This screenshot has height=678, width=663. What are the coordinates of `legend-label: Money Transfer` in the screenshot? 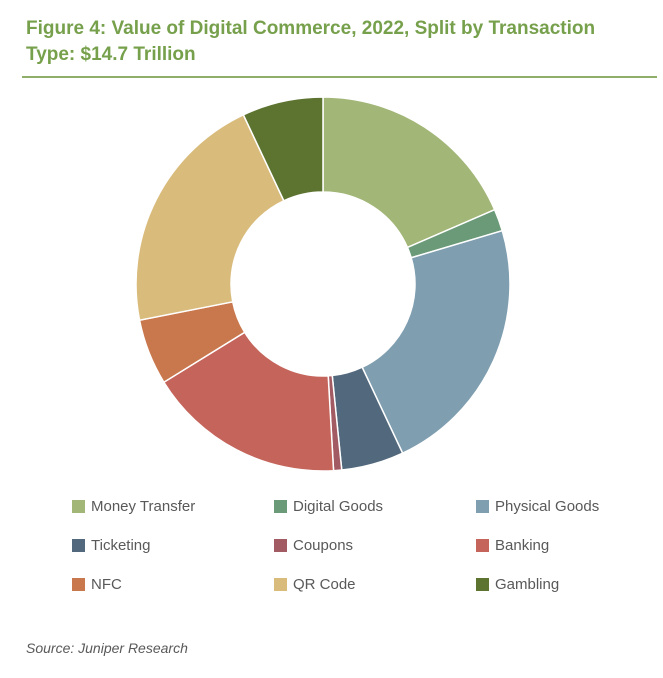 It's located at (143, 506).